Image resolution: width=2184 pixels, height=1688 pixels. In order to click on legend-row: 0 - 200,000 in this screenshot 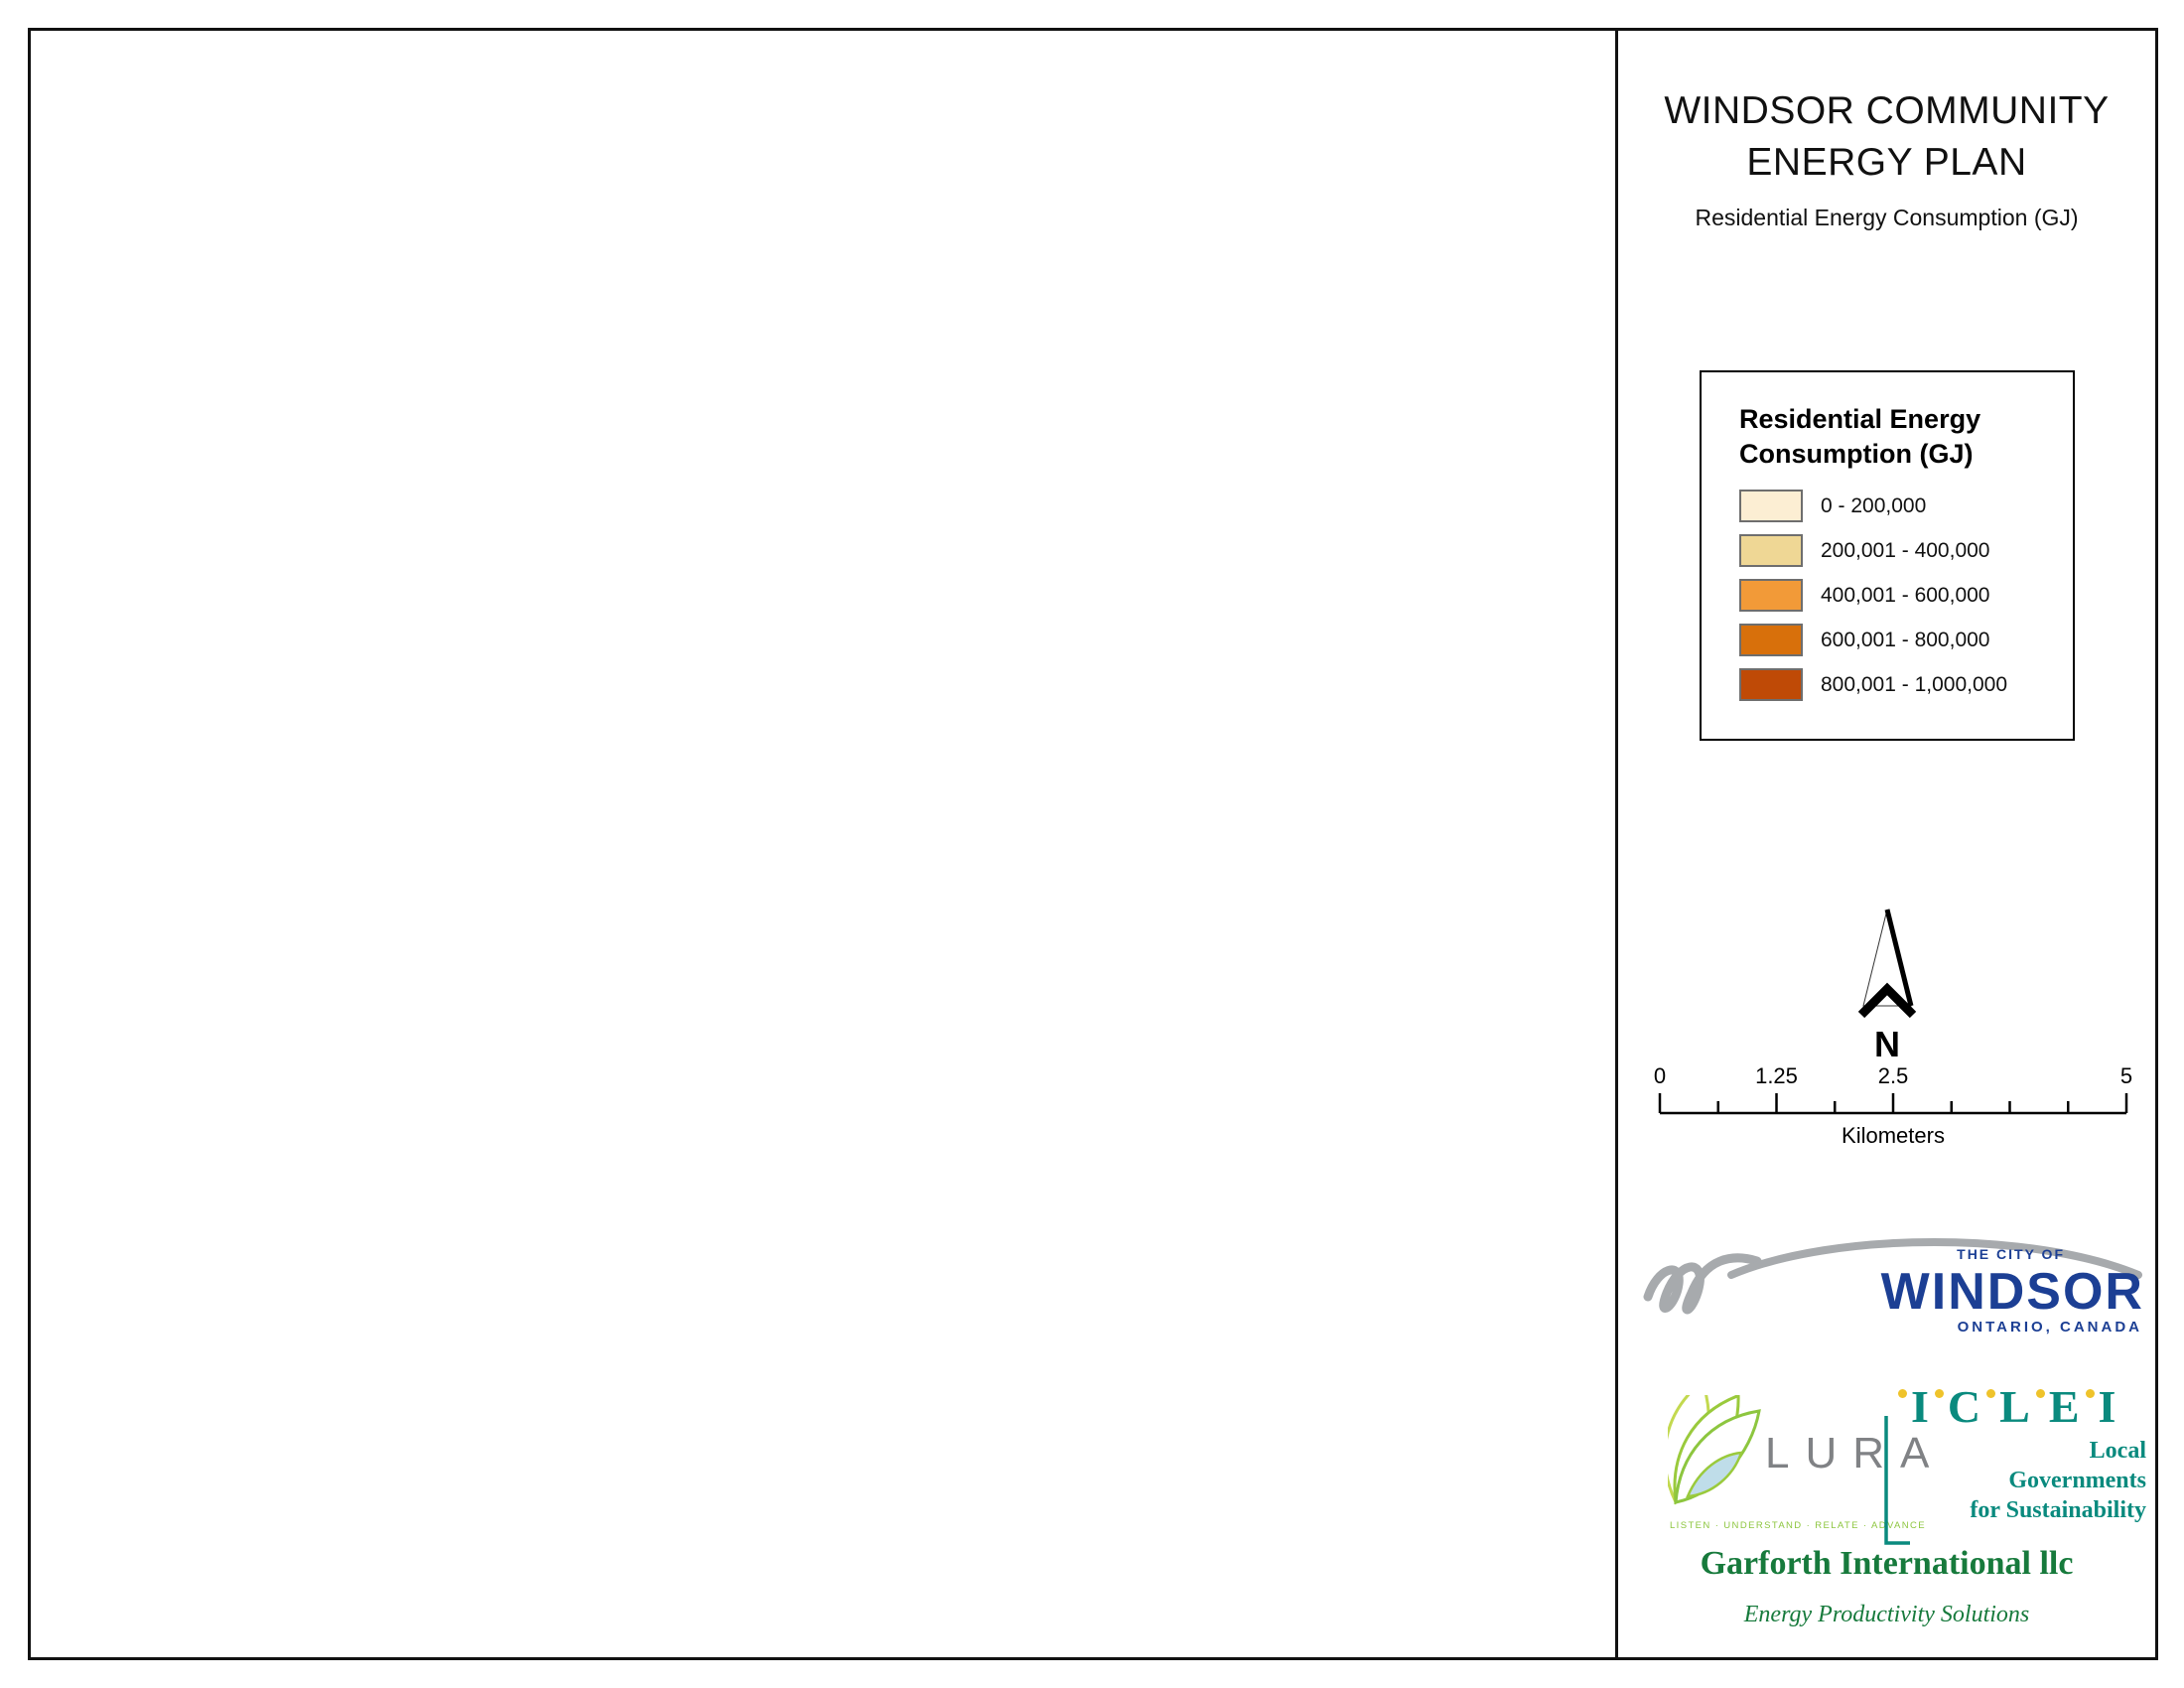, I will do `click(1901, 506)`.